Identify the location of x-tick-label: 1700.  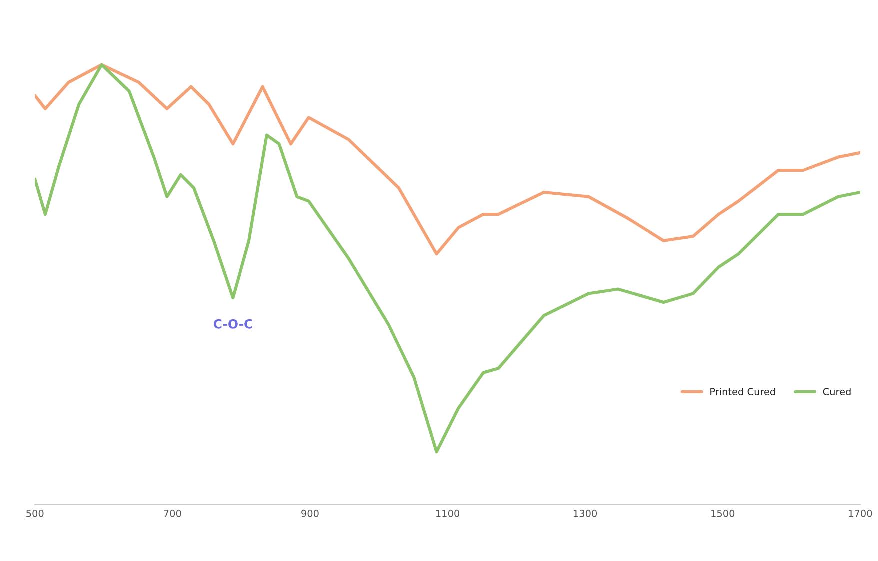
(860, 514).